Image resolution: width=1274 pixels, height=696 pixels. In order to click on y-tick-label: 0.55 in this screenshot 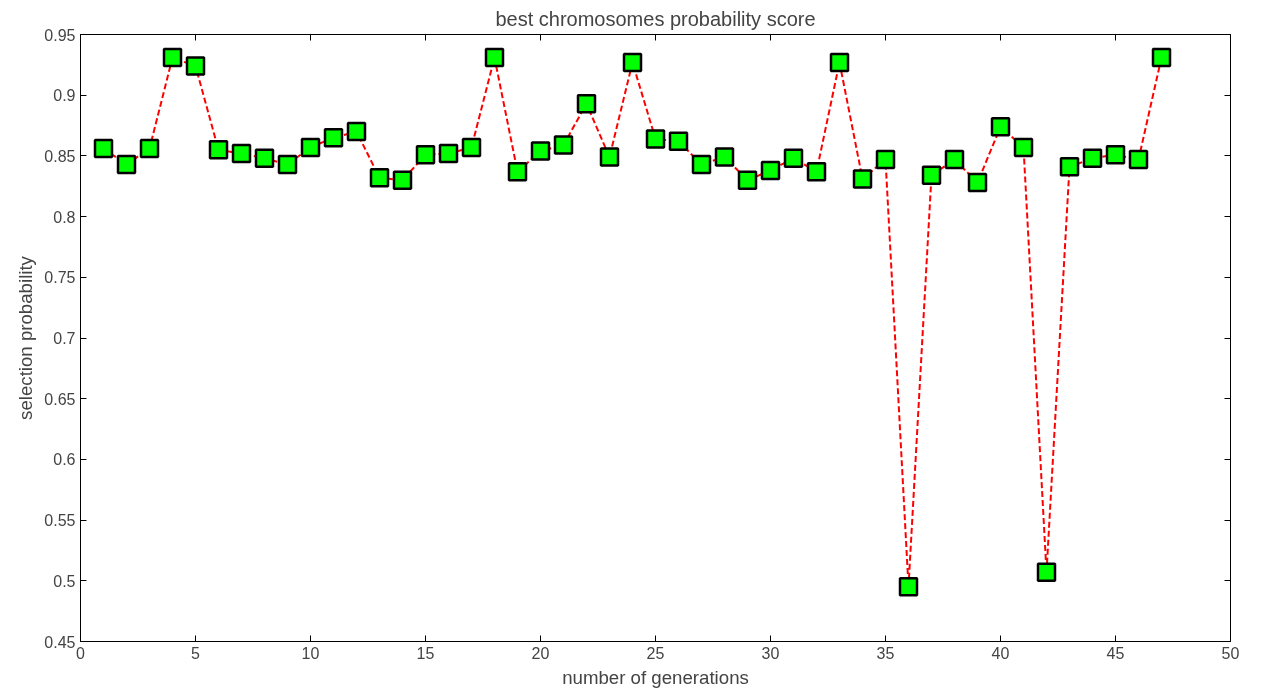, I will do `click(60, 521)`.